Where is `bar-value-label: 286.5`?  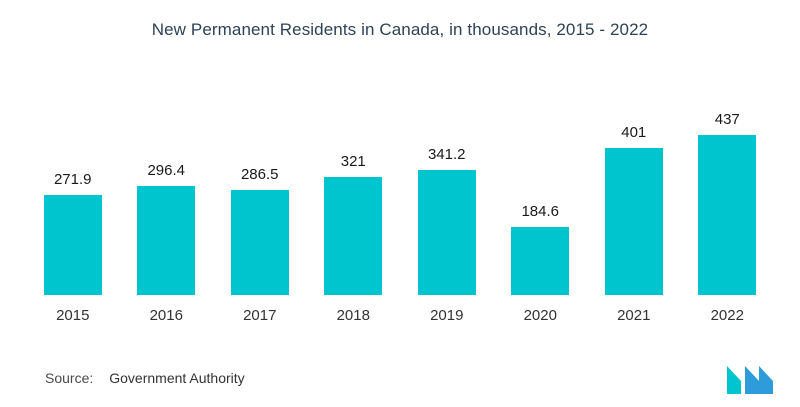
bar-value-label: 286.5 is located at coordinates (259, 174).